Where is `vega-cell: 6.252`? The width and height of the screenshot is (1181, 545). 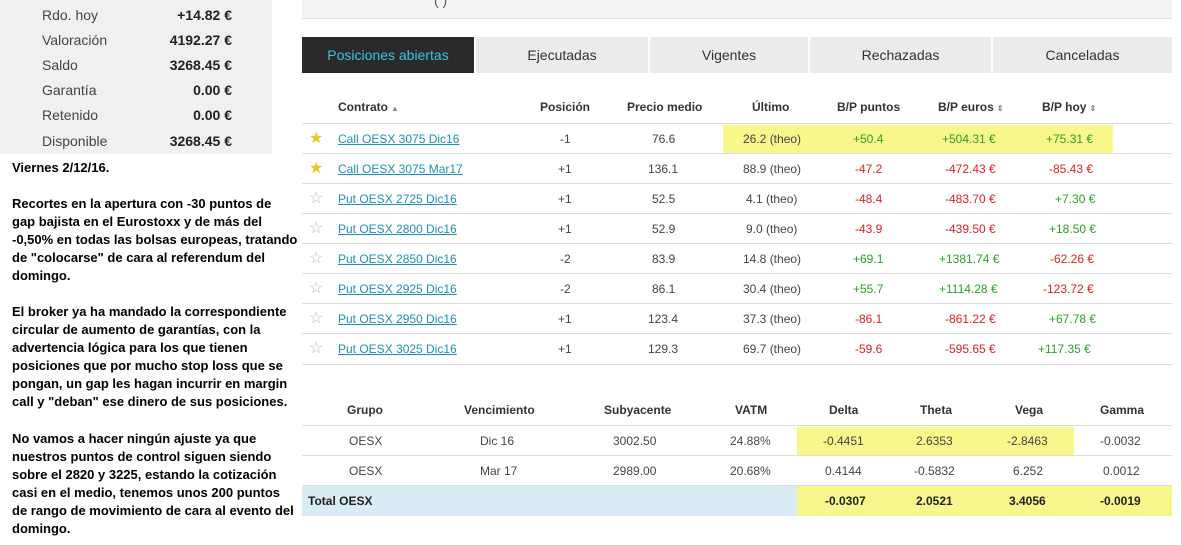
vega-cell: 6.252 is located at coordinates (1028, 471).